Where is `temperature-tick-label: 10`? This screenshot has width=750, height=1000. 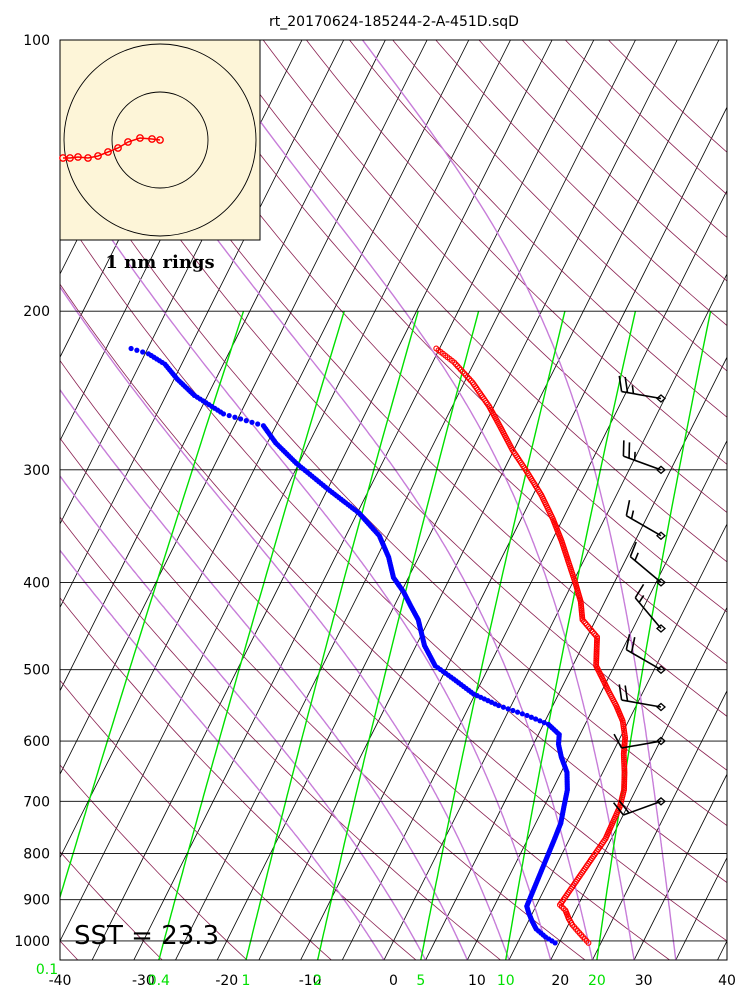 temperature-tick-label: 10 is located at coordinates (477, 981).